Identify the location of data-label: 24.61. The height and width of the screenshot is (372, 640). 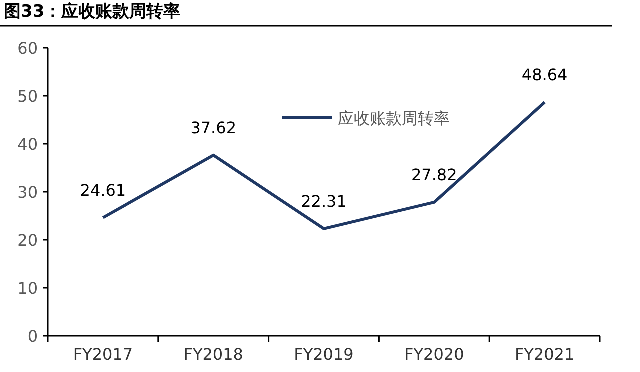
(103, 190).